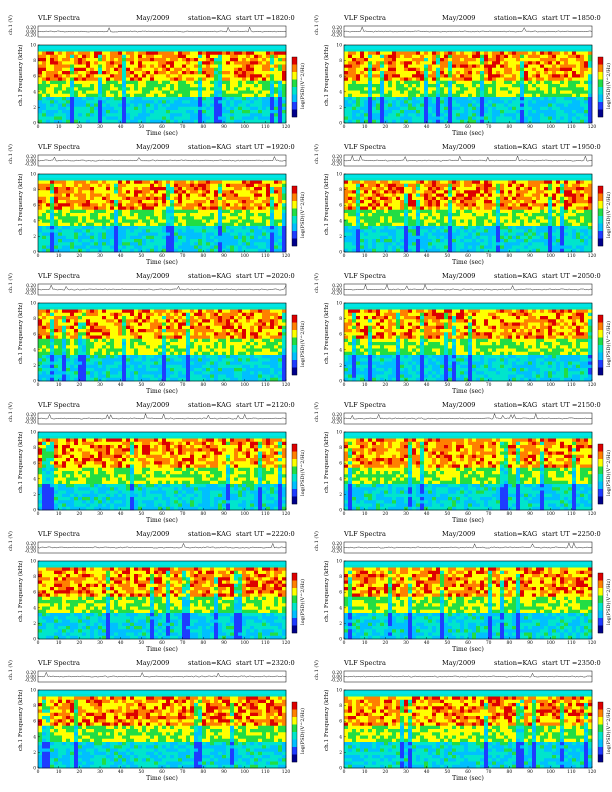 The width and height of the screenshot is (612, 792). I want to click on colorbar-segment, so click(600, 98).